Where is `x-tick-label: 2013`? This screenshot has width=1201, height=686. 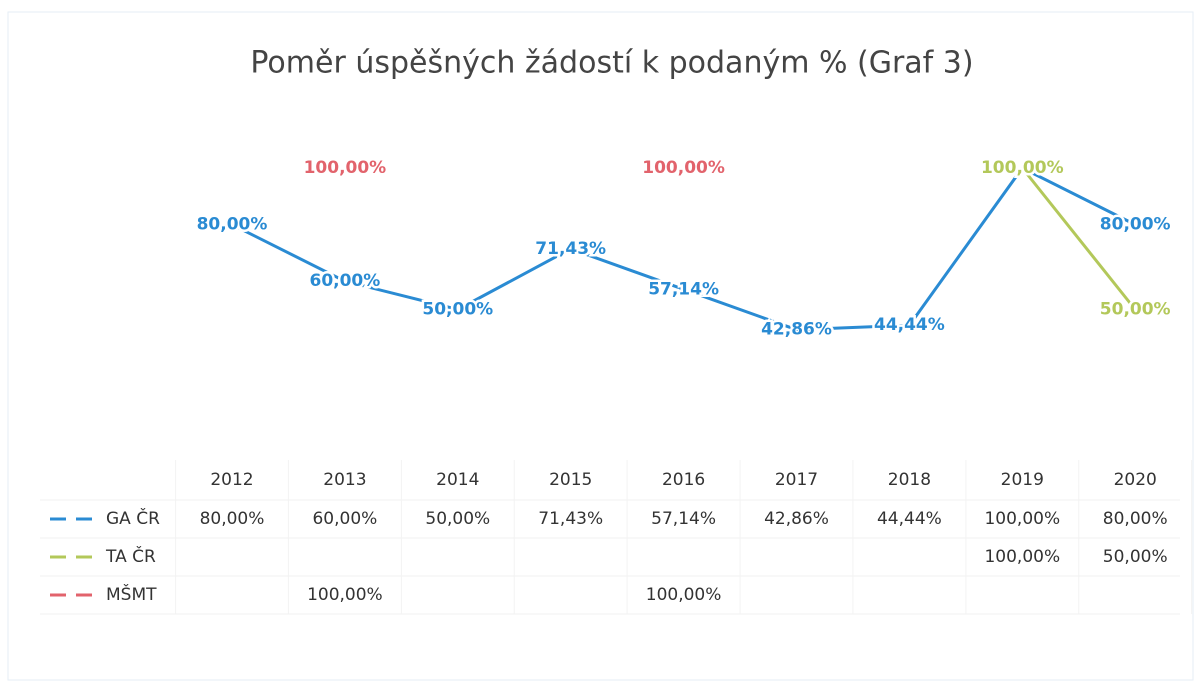 x-tick-label: 2013 is located at coordinates (344, 480).